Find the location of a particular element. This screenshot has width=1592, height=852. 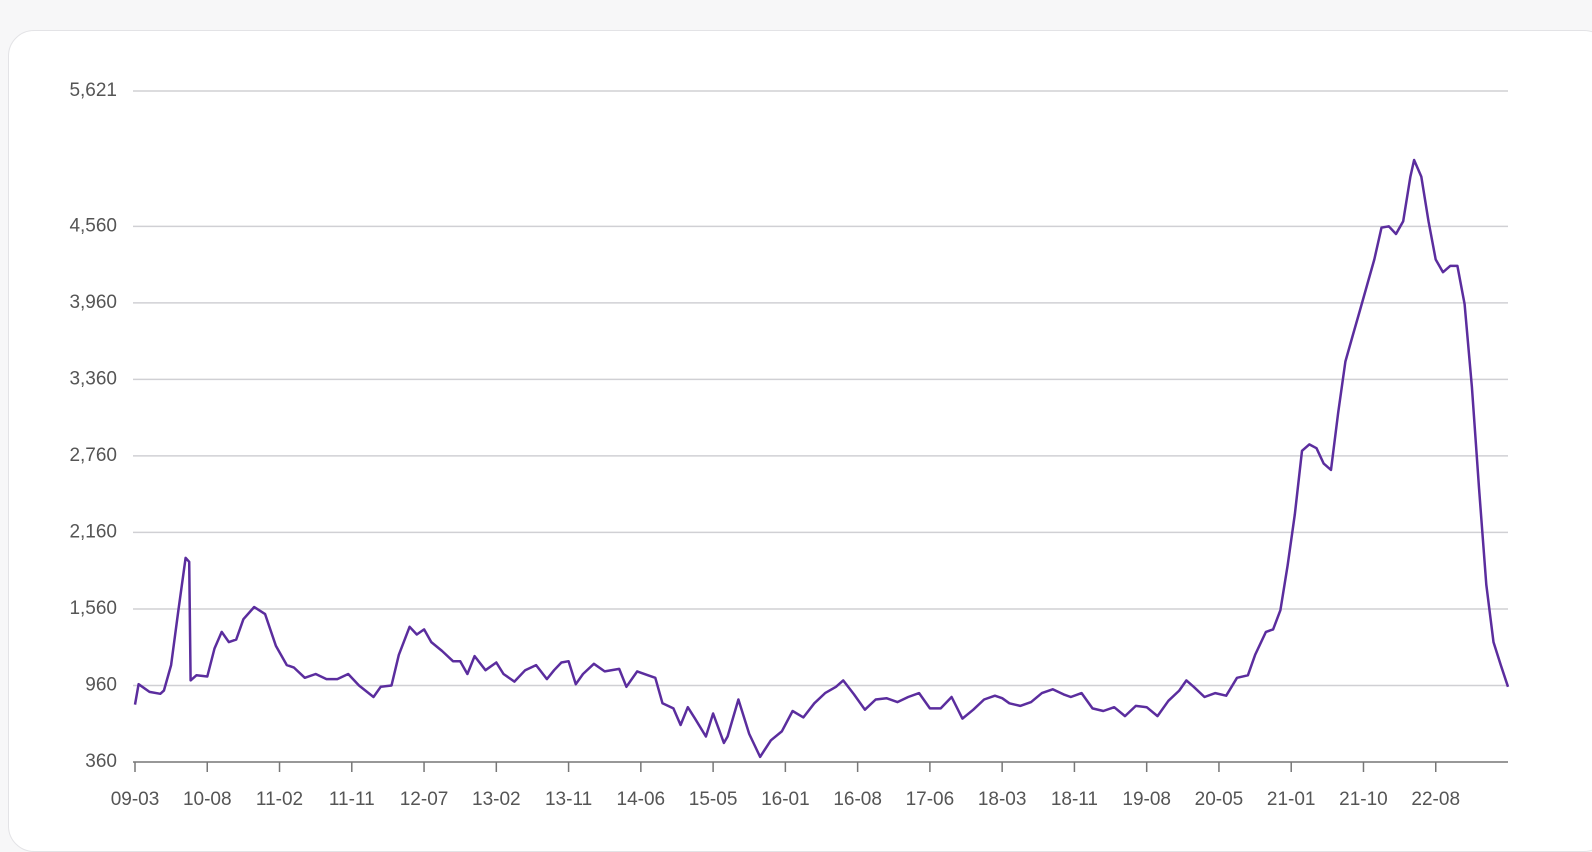

x-tick-label: 15-05 is located at coordinates (713, 798).